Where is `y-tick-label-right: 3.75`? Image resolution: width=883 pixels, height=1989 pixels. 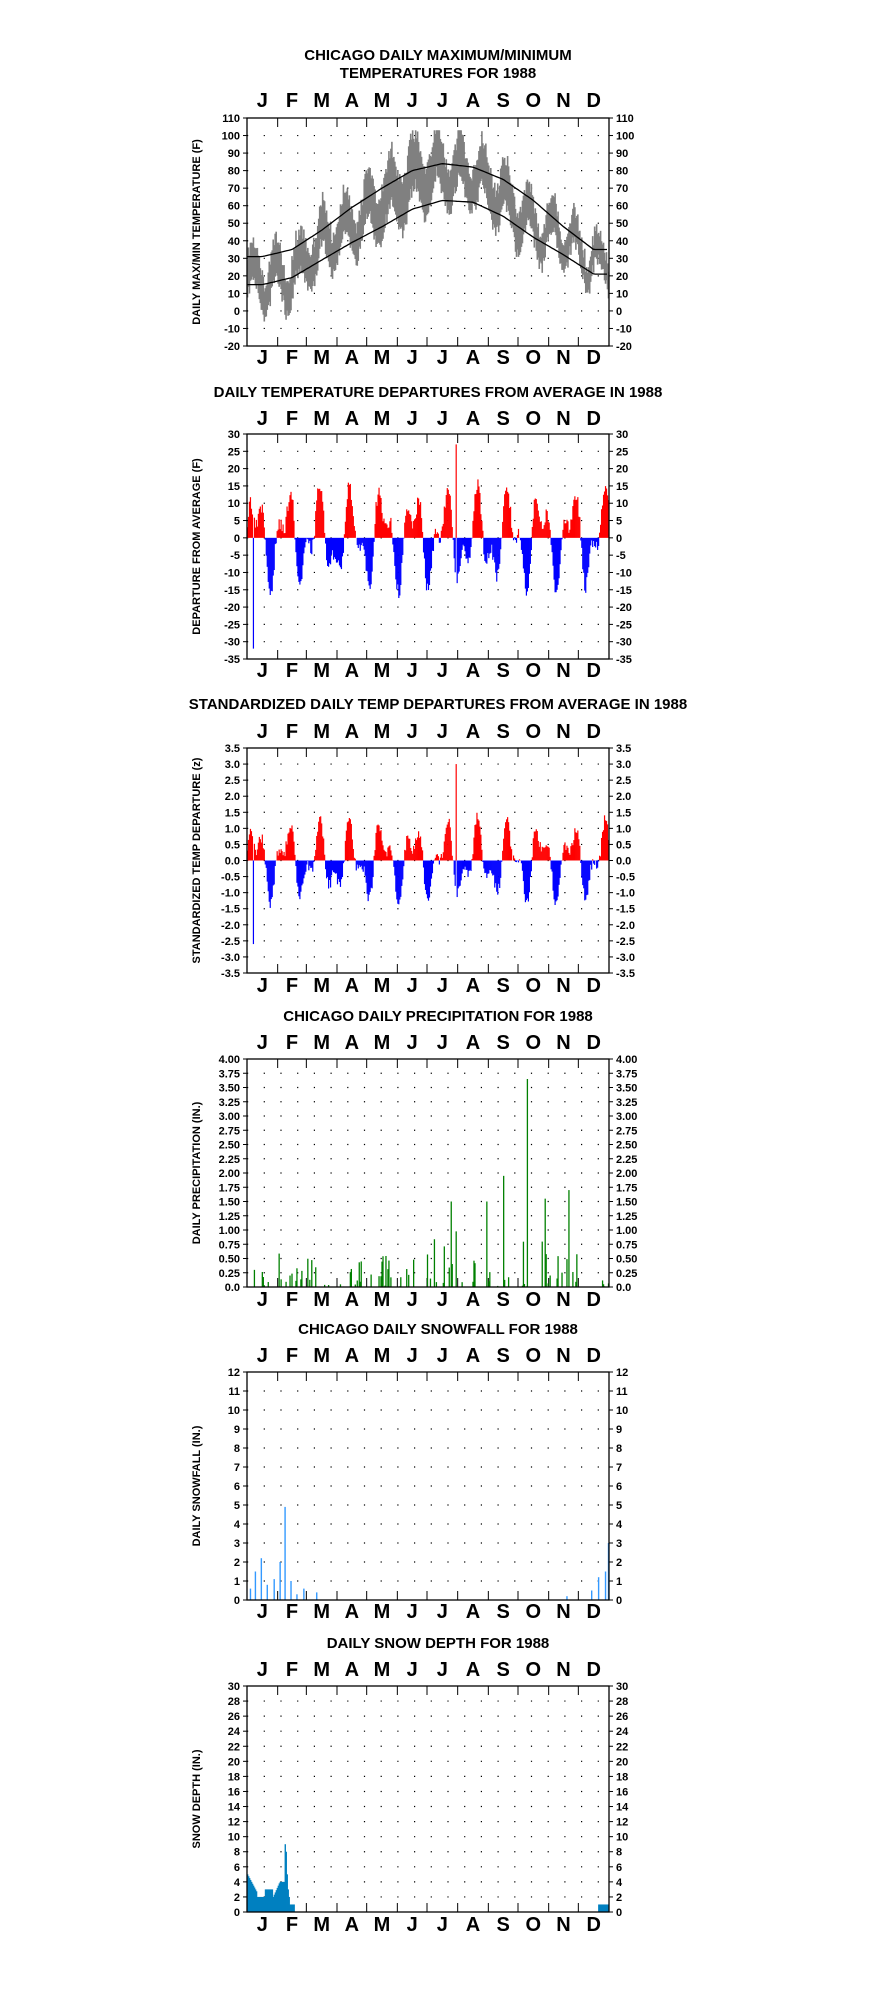
y-tick-label-right: 3.75 is located at coordinates (626, 1074).